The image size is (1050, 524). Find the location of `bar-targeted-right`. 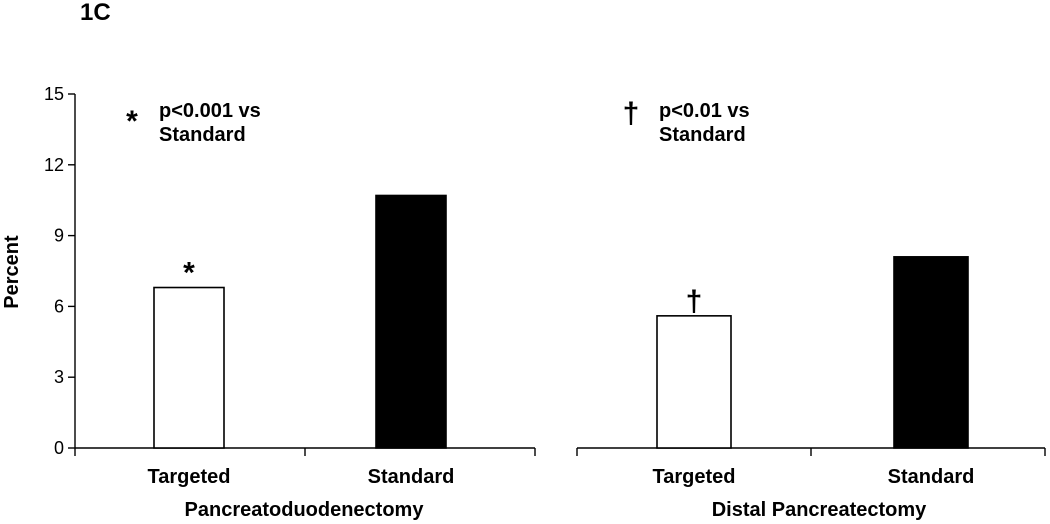

bar-targeted-right is located at coordinates (694, 382).